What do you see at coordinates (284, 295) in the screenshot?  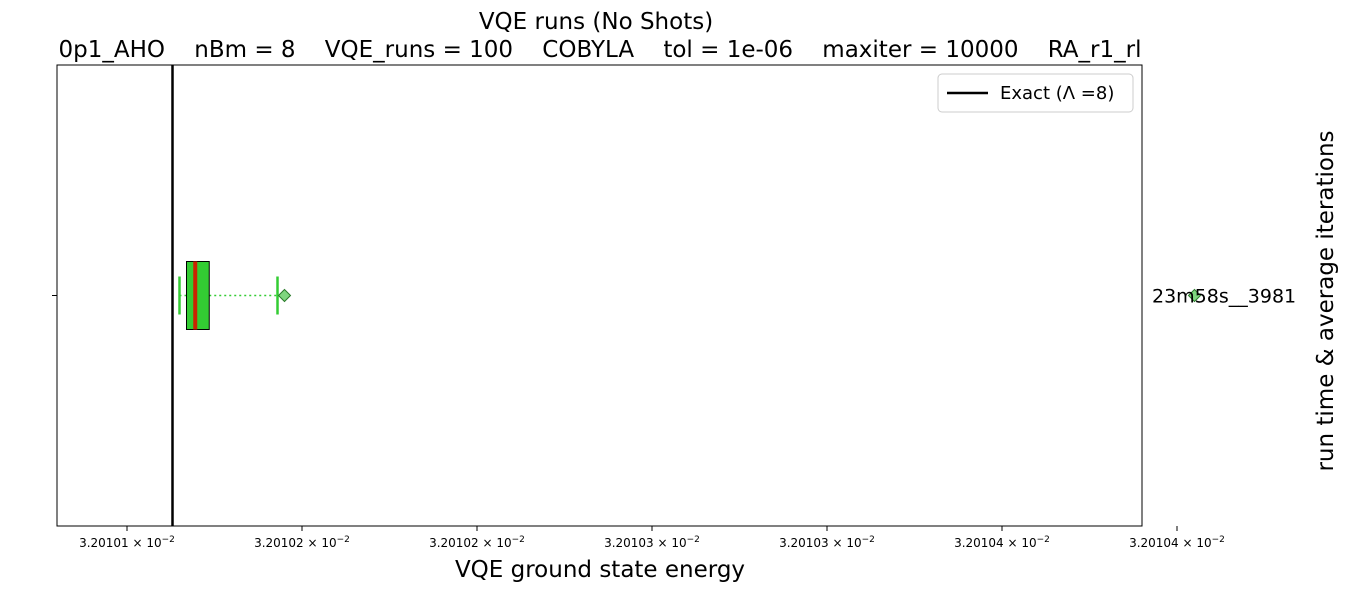 I see `mean-marker` at bounding box center [284, 295].